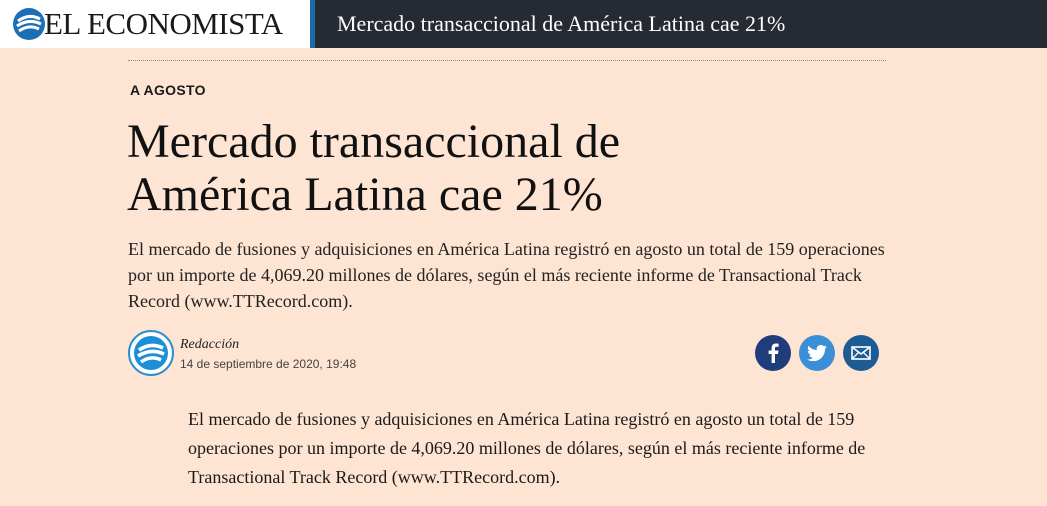  I want to click on section-divider, so click(507, 60).